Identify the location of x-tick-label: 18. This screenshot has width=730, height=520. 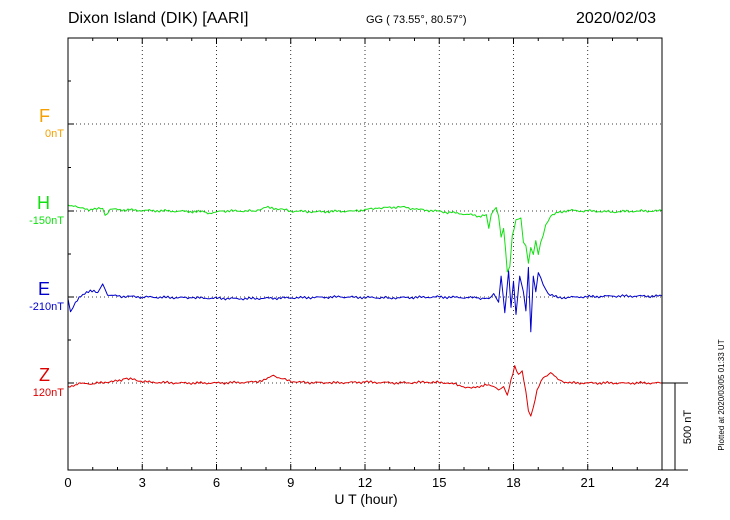
(513, 482).